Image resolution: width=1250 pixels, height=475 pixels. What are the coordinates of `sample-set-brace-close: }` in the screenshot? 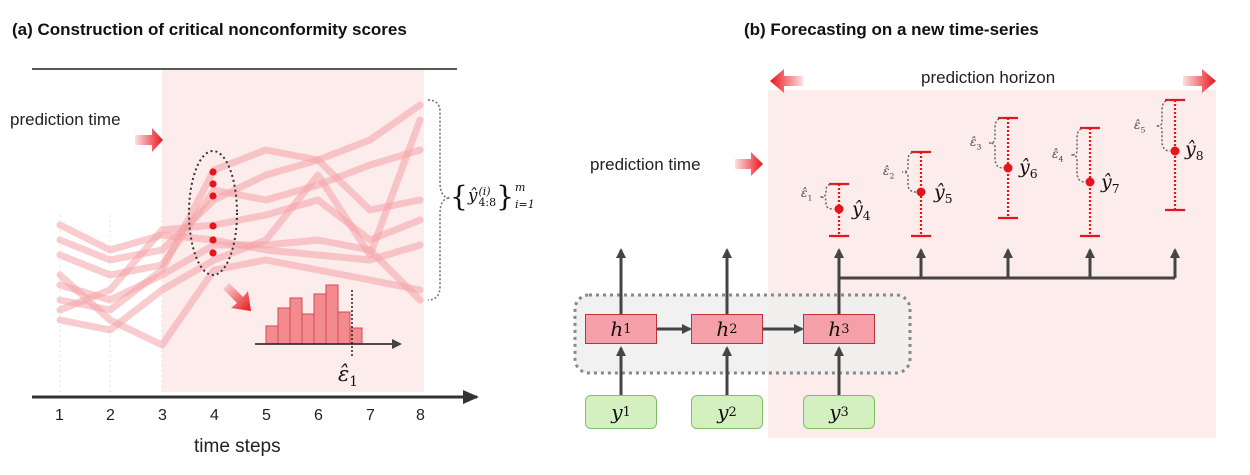 It's located at (505, 196).